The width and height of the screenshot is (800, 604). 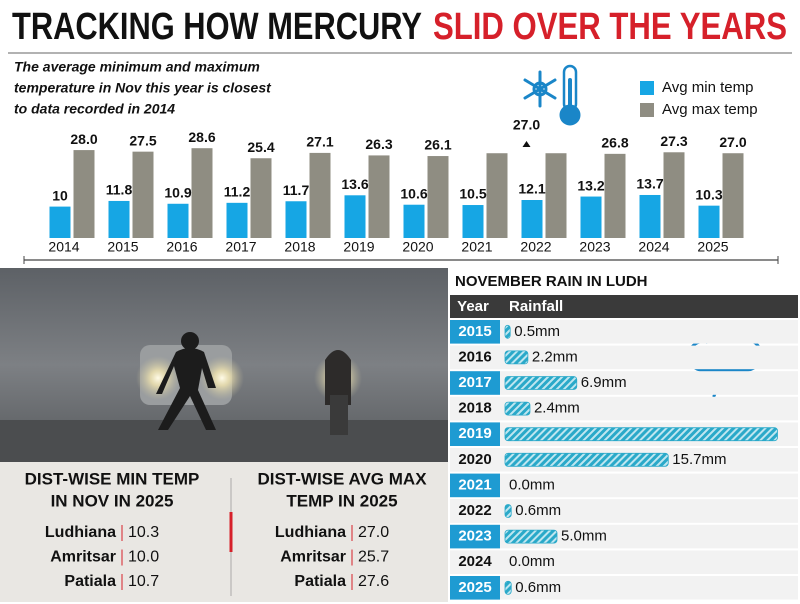 I want to click on legend-swatch, so click(x=647, y=110).